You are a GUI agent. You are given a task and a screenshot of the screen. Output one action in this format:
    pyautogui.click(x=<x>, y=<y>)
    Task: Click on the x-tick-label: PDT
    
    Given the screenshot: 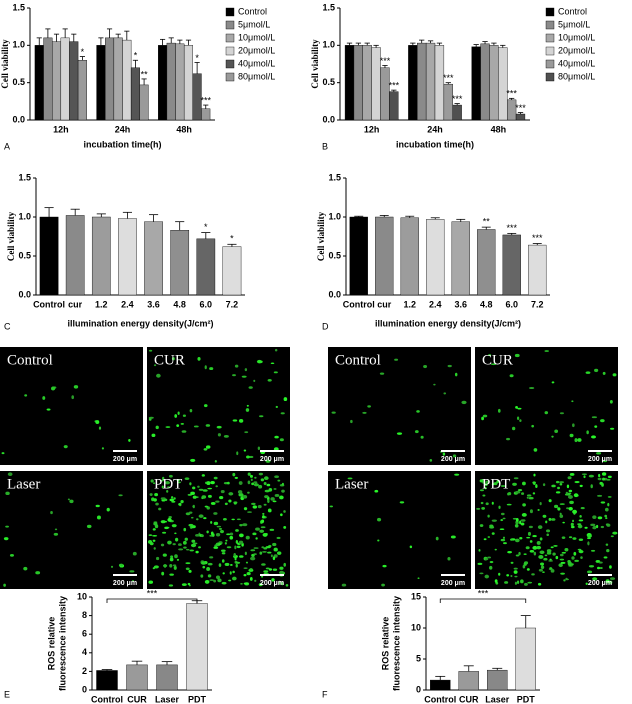 What is the action you would take?
    pyautogui.click(x=197, y=699)
    